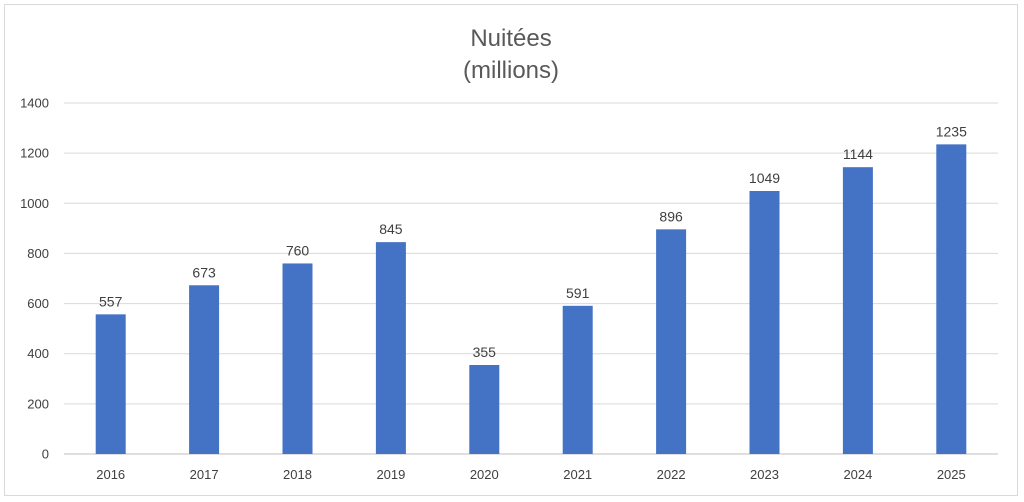  Describe the element at coordinates (671, 216) in the screenshot. I see `data-label-2022: 896` at that location.